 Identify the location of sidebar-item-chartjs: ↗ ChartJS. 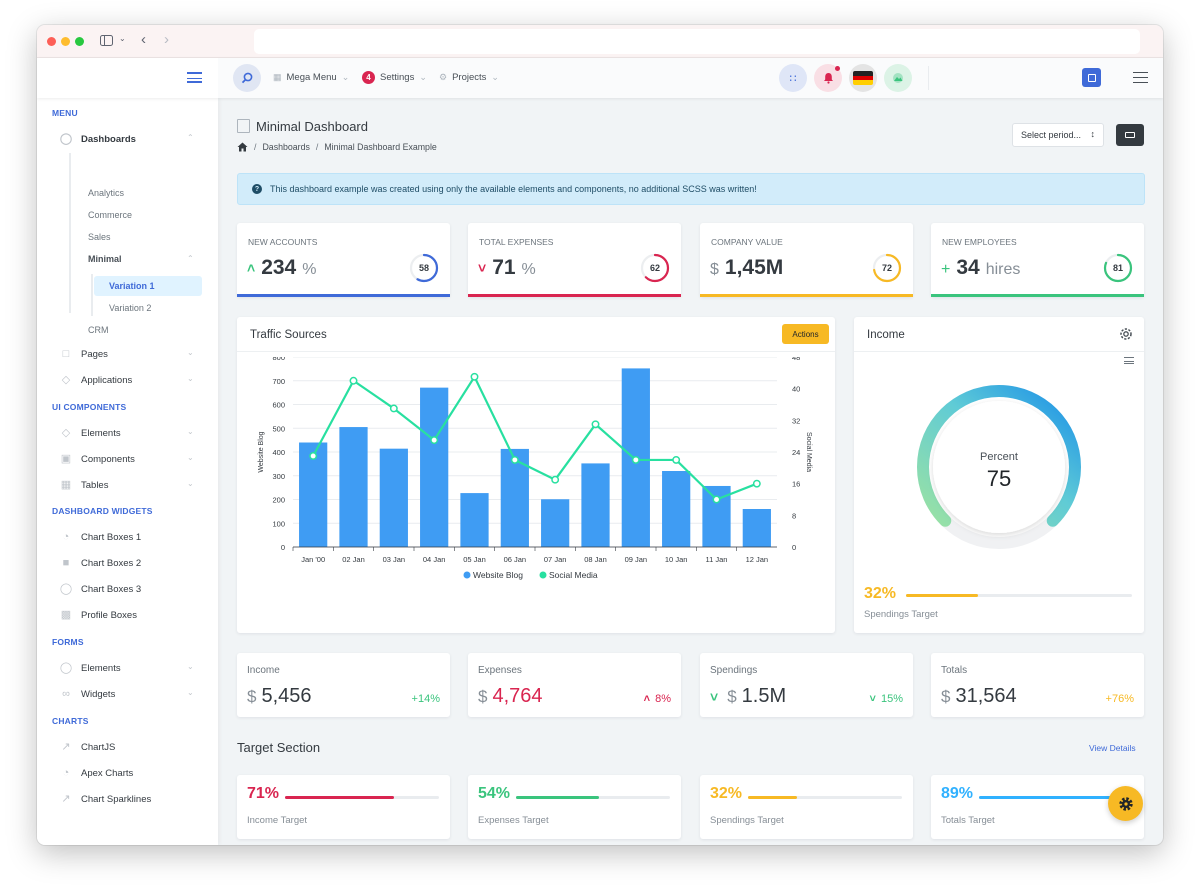
(87, 747).